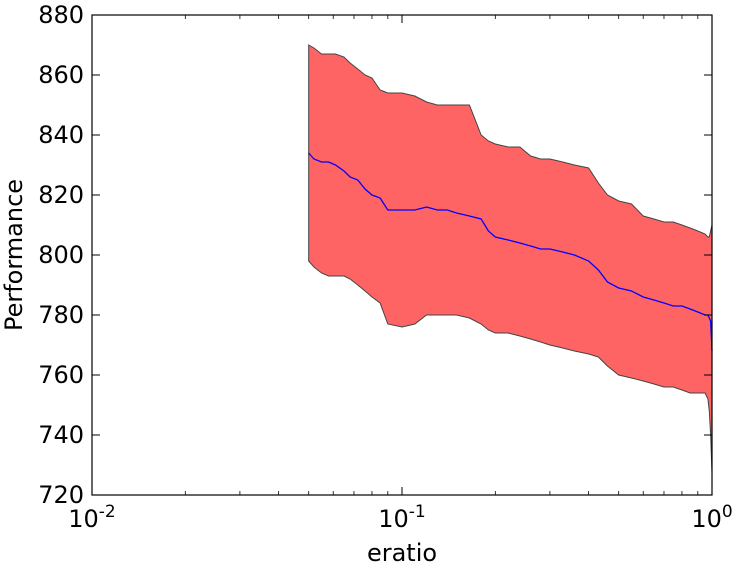 The image size is (737, 571). Describe the element at coordinates (14, 255) in the screenshot. I see `y-axis-label: Performance` at that location.